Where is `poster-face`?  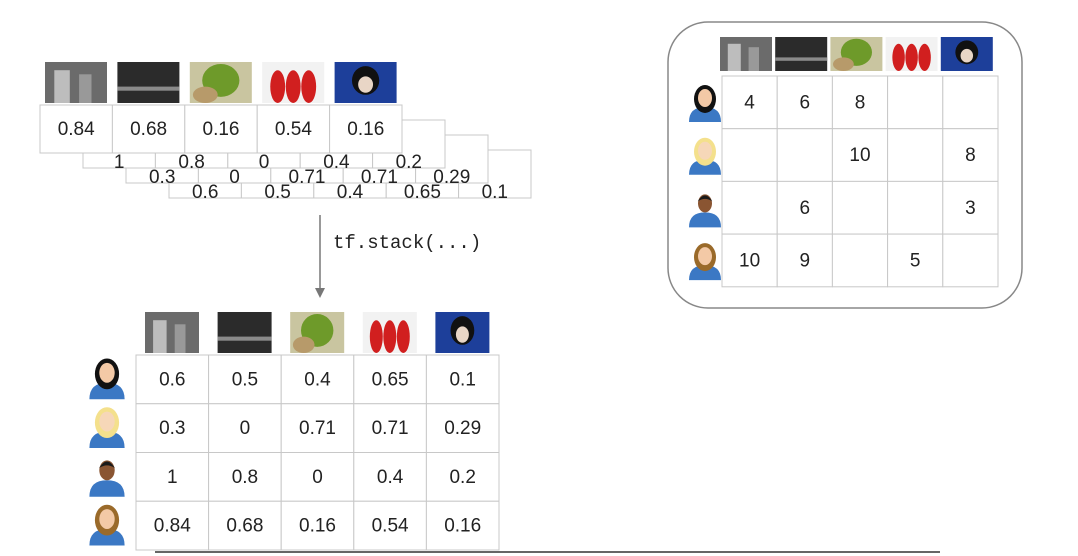
poster-face is located at coordinates (462, 334).